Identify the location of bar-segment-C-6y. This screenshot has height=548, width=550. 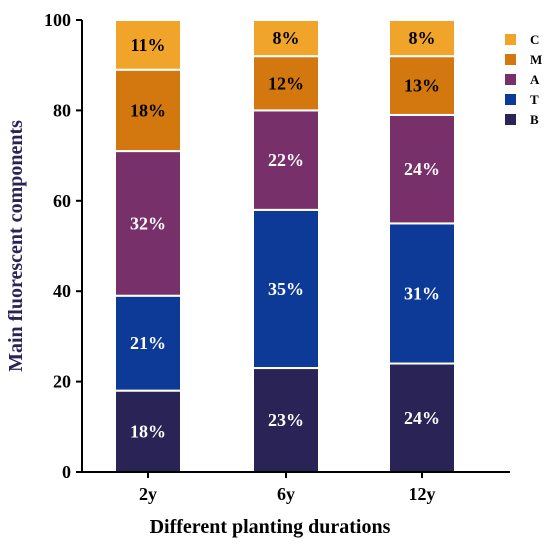
(286, 38).